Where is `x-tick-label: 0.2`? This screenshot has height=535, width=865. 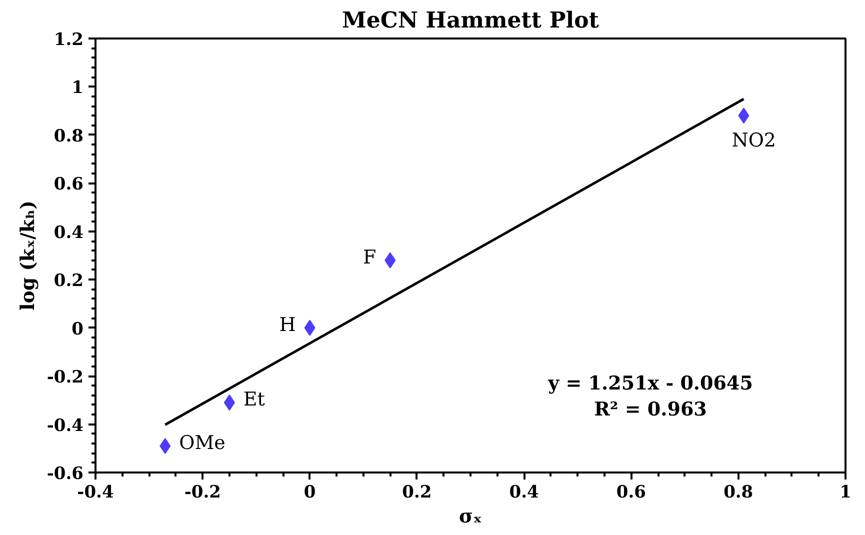
x-tick-label: 0.2 is located at coordinates (417, 492).